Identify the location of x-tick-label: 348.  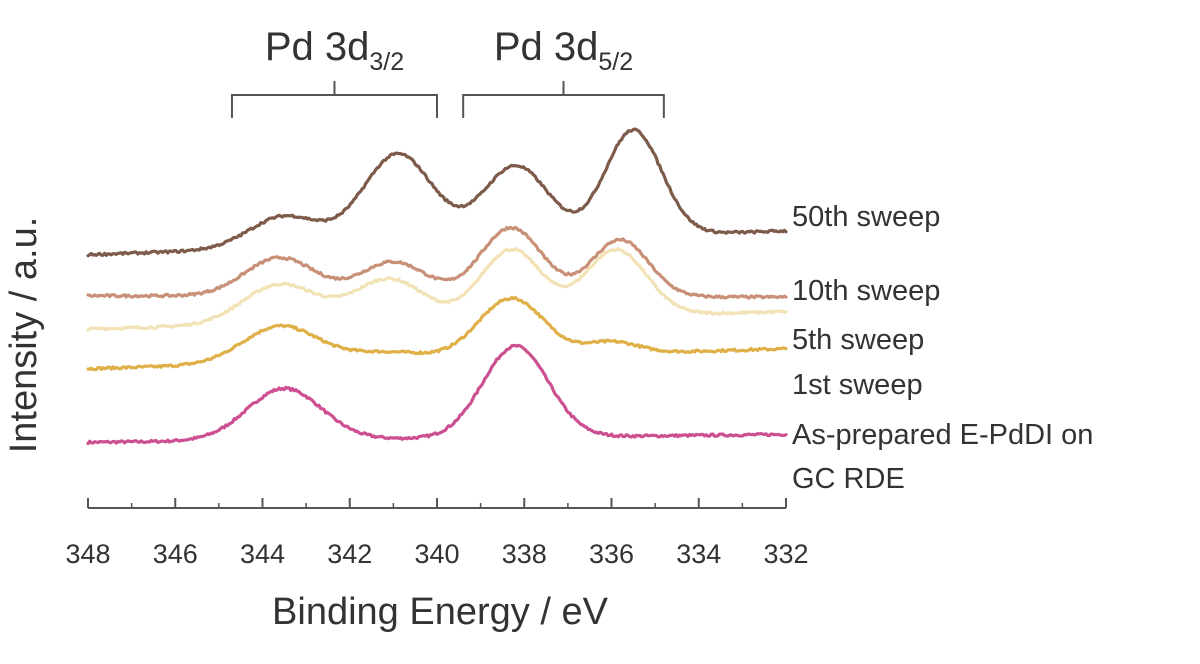
(87, 554).